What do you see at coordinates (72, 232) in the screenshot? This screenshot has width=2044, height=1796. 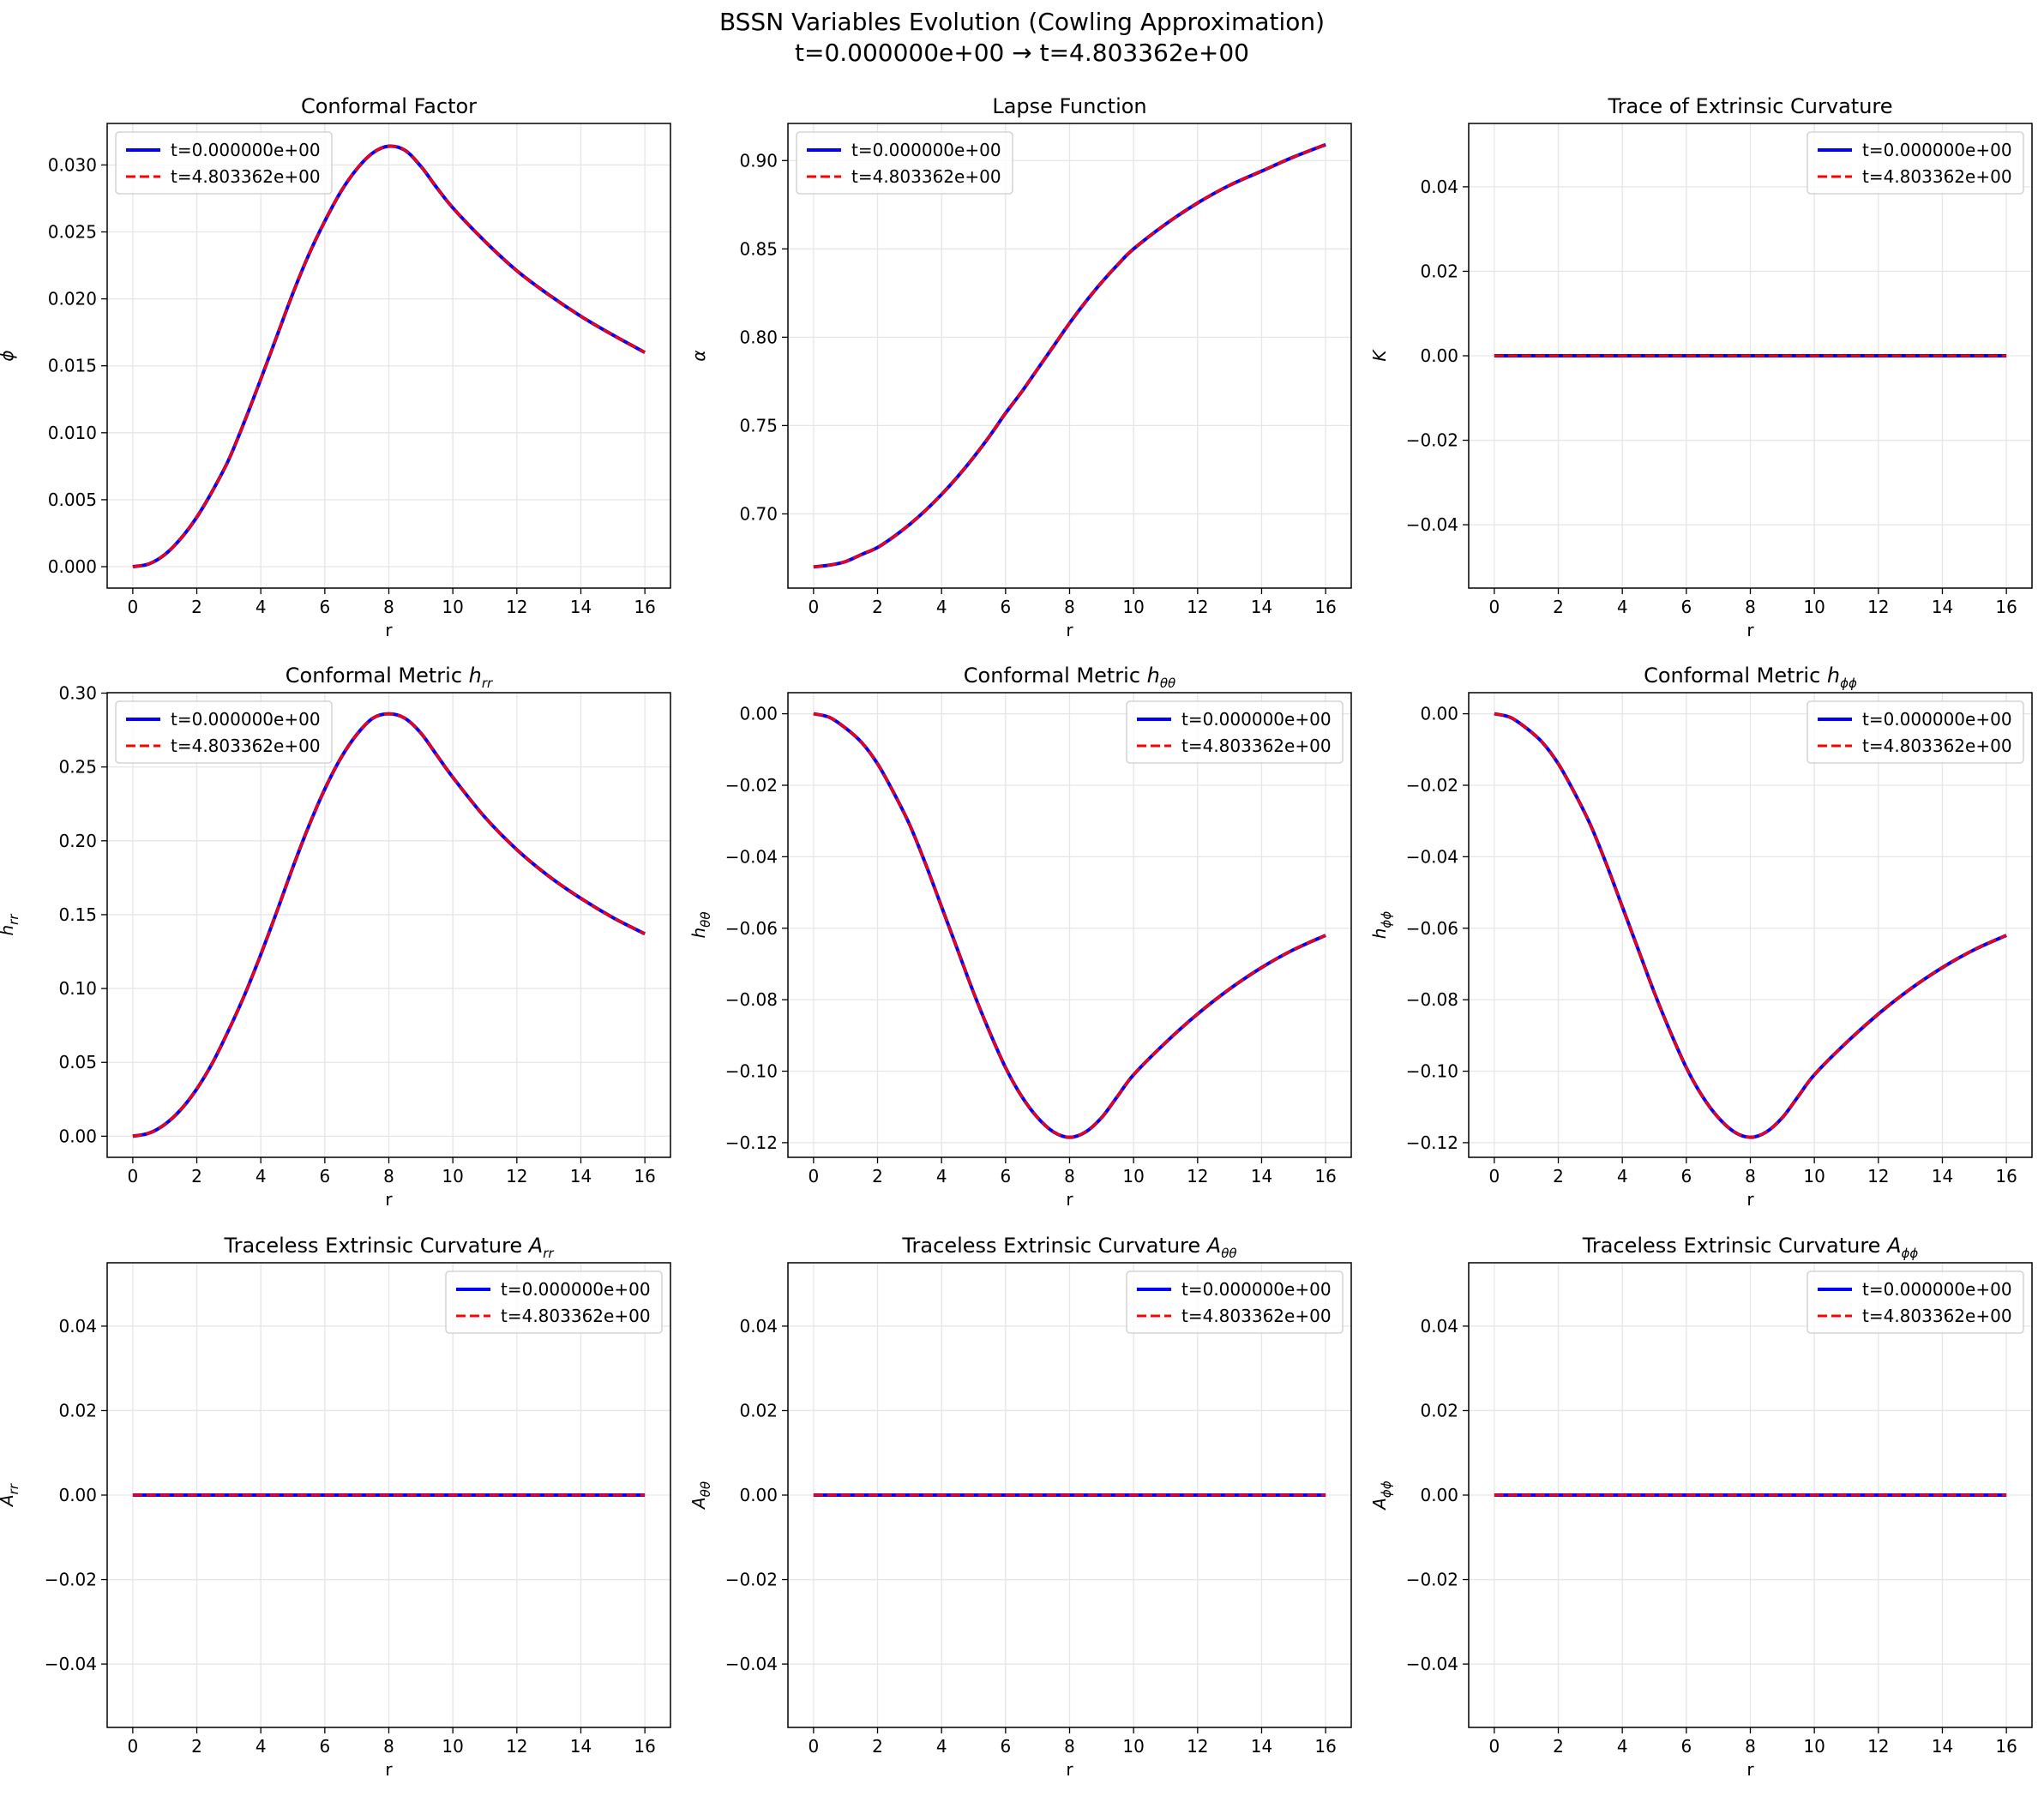 I see `y-tick-label: 0.025` at bounding box center [72, 232].